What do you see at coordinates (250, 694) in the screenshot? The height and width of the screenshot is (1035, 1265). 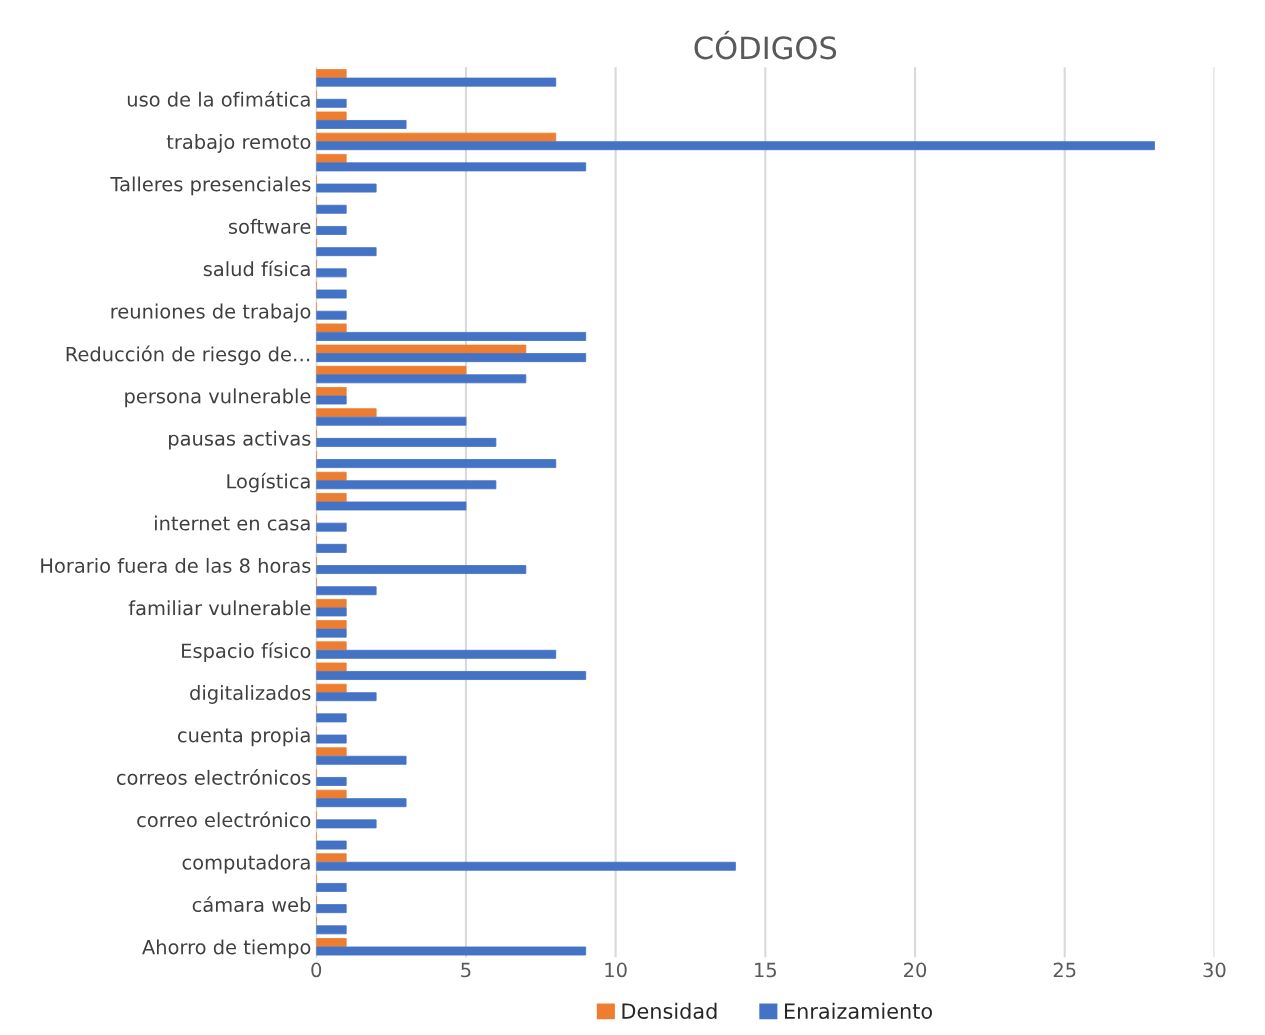 I see `y-tick-label: digitalizados` at bounding box center [250, 694].